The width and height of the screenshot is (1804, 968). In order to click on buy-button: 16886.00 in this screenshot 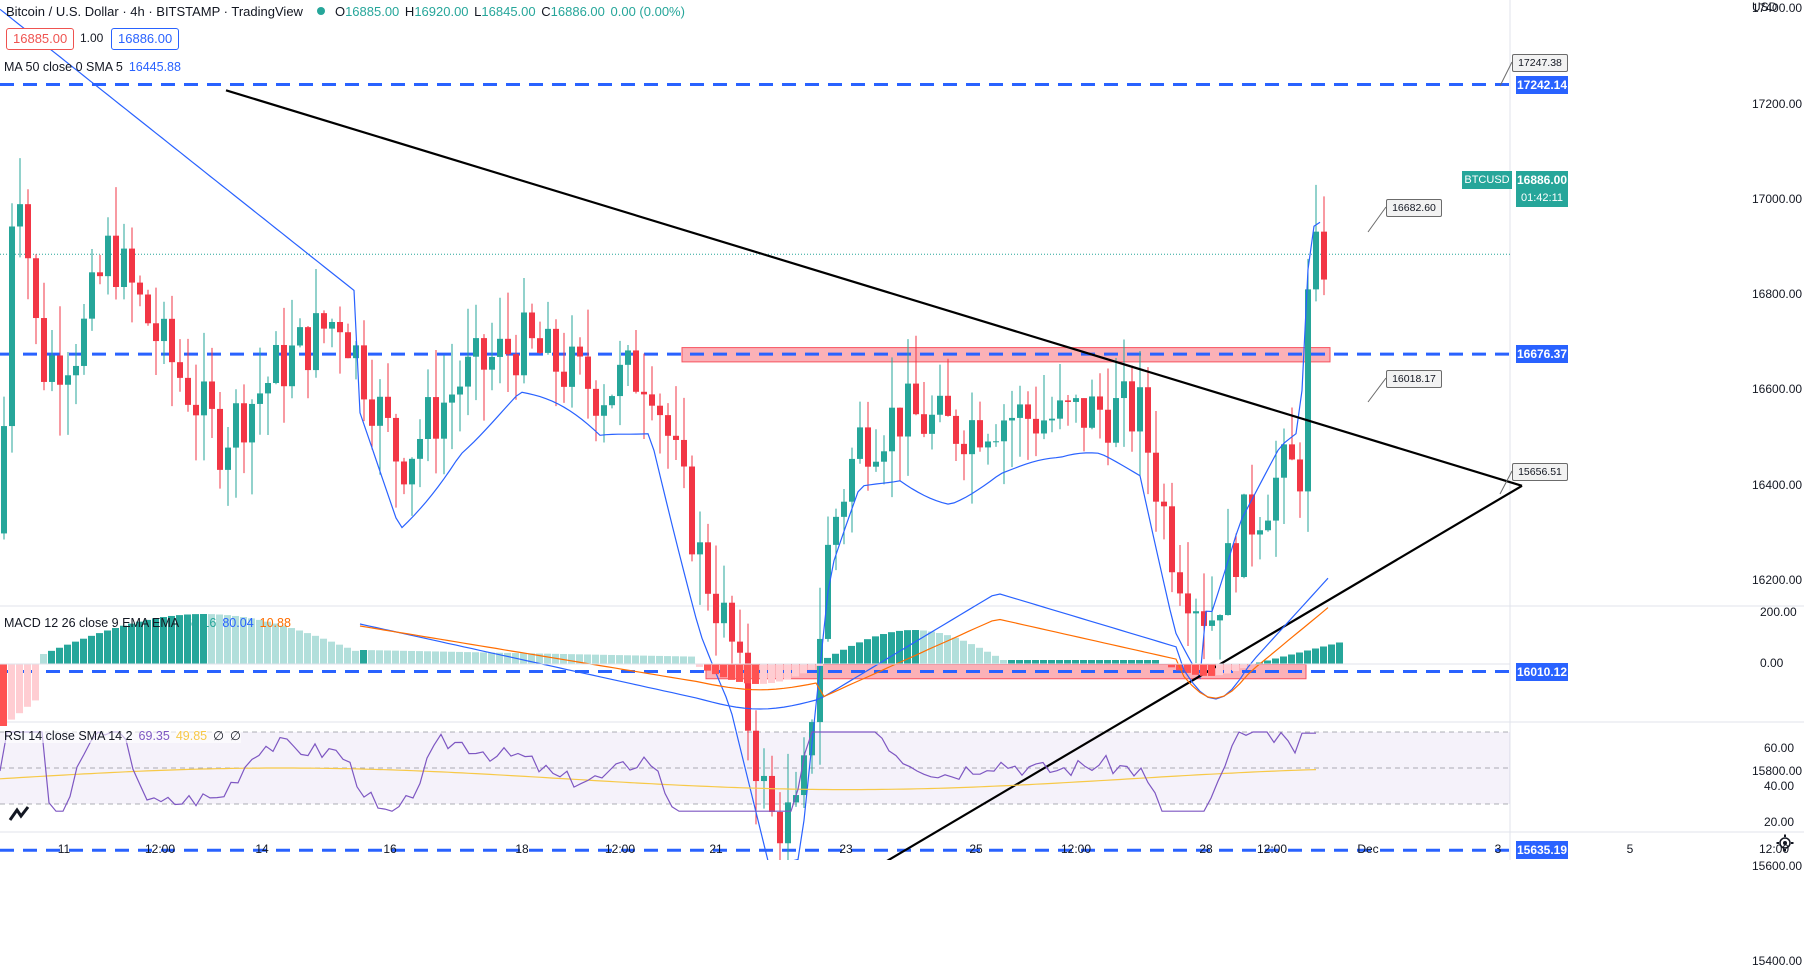, I will do `click(145, 39)`.